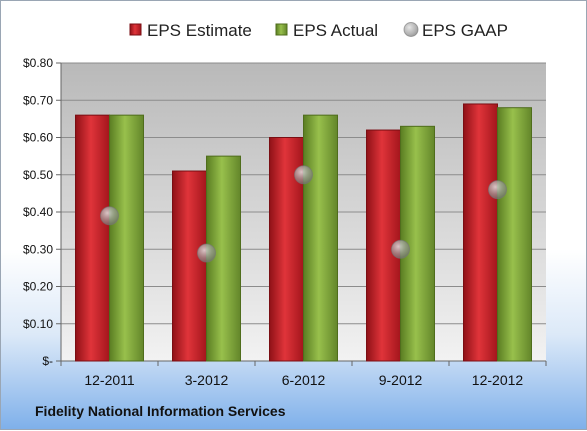  I want to click on x-tick-label: 6-2012, so click(304, 380).